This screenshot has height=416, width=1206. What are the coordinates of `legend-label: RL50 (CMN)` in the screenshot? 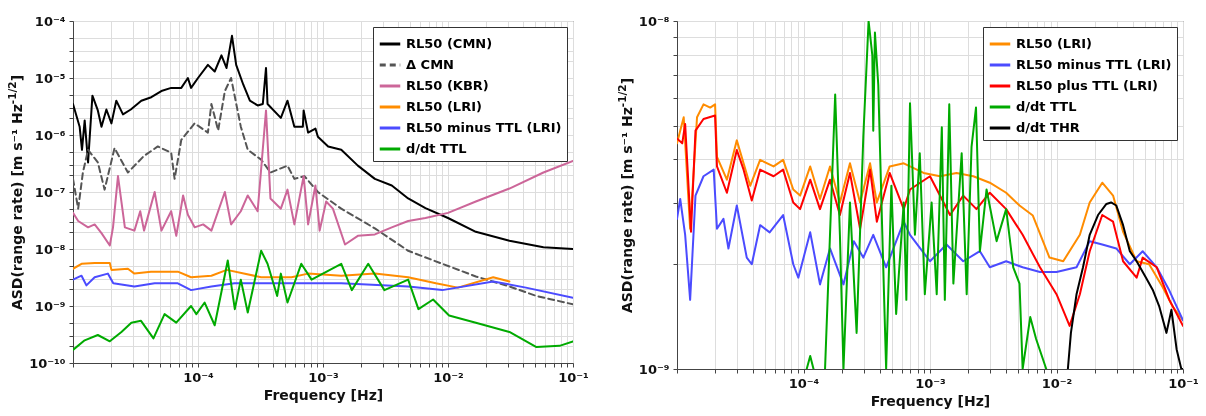 It's located at (449, 43).